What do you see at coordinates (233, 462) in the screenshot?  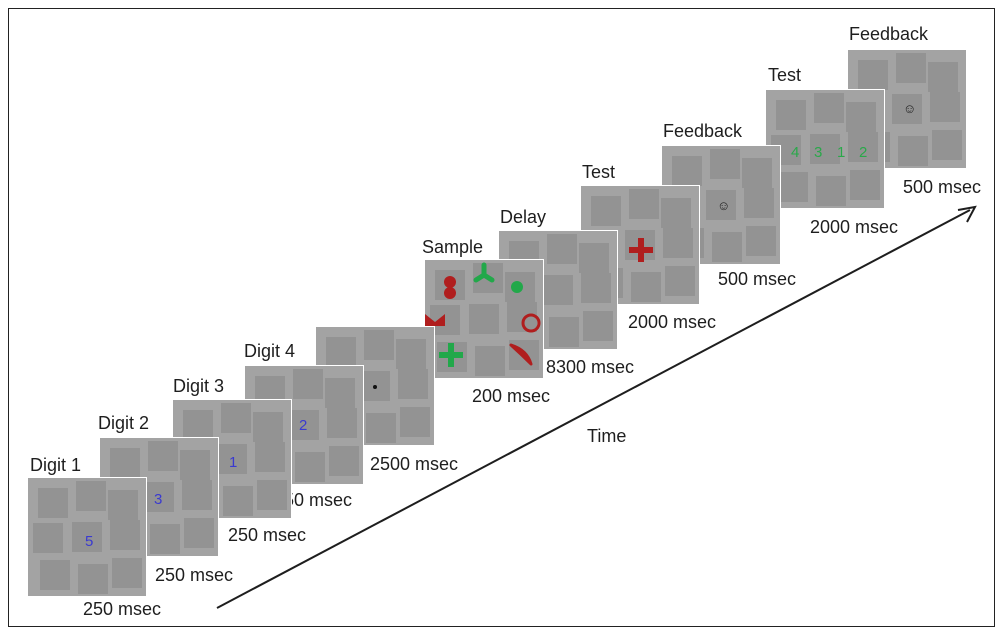 I see `digit-stimulus: 1` at bounding box center [233, 462].